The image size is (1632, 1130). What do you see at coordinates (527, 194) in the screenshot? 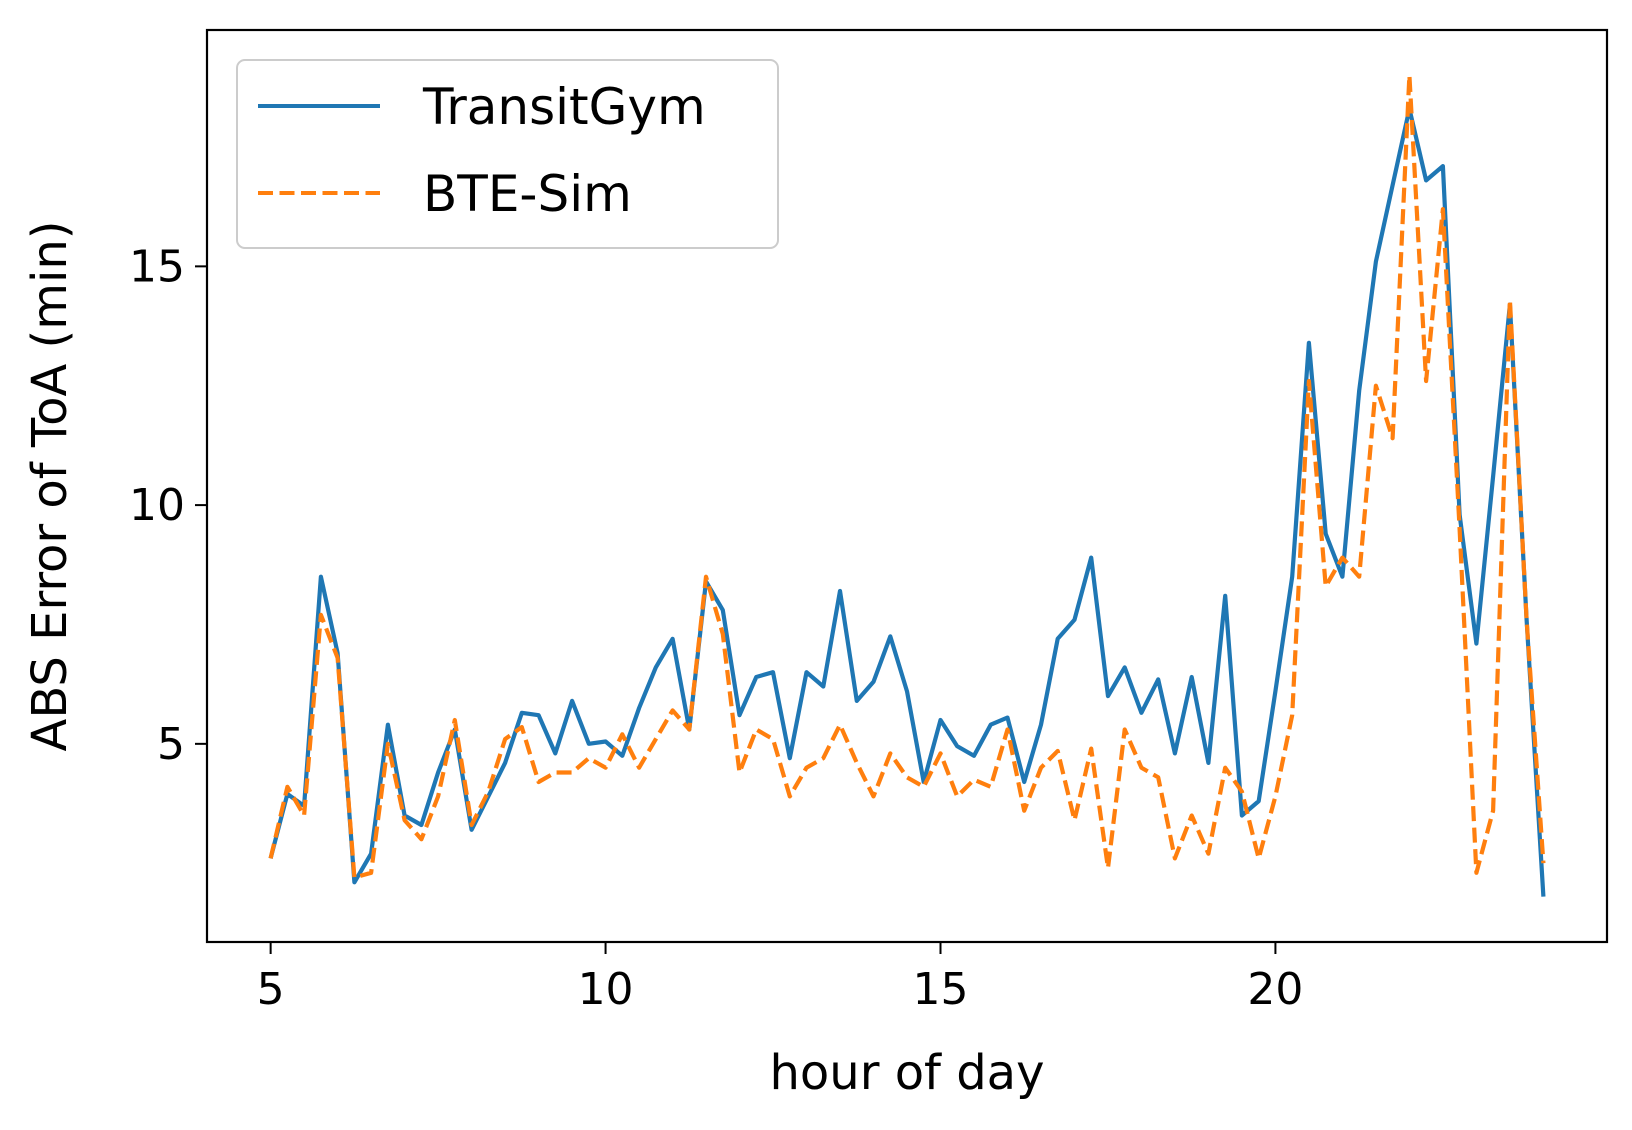
I see `legend-label-bte-sim: BTE-Sim` at bounding box center [527, 194].